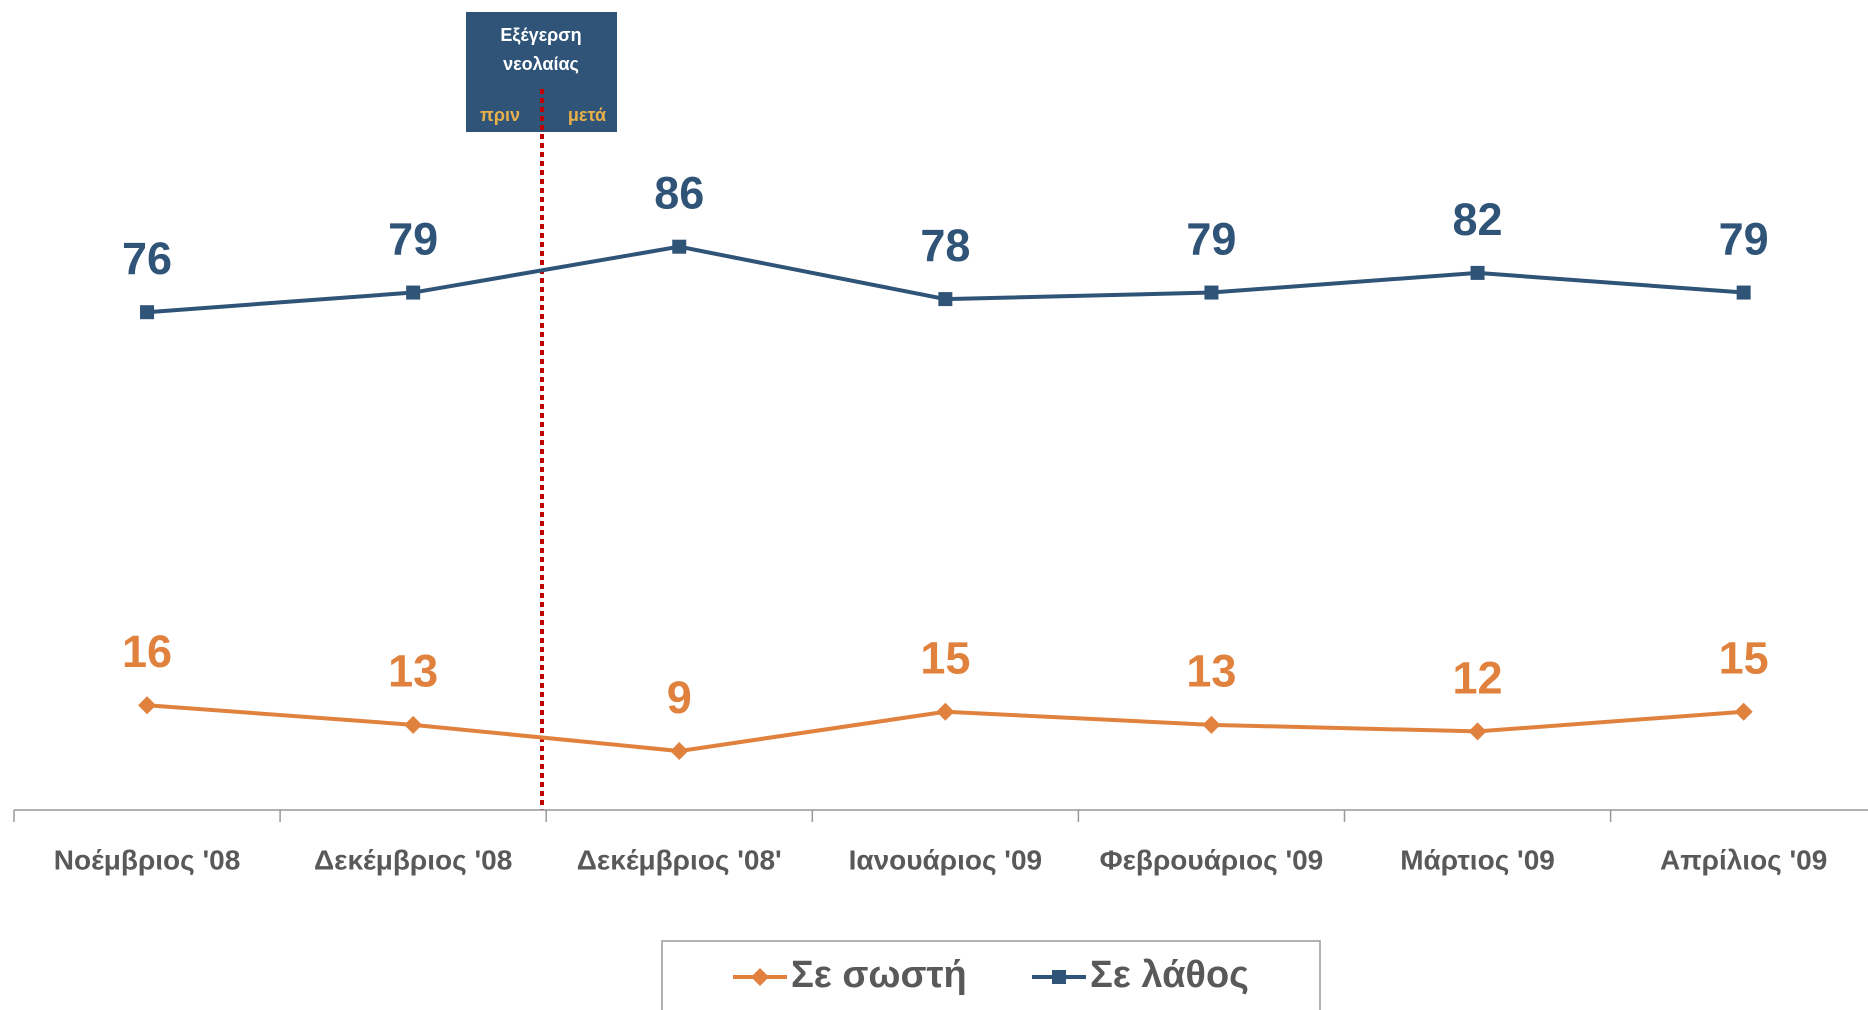  Describe the element at coordinates (679, 697) in the screenshot. I see `data-label: 9` at that location.